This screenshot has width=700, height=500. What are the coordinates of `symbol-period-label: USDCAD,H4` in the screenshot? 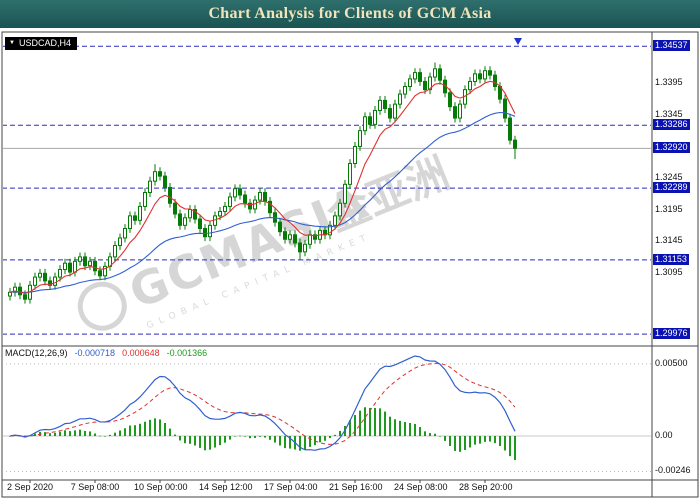 It's located at (44, 43).